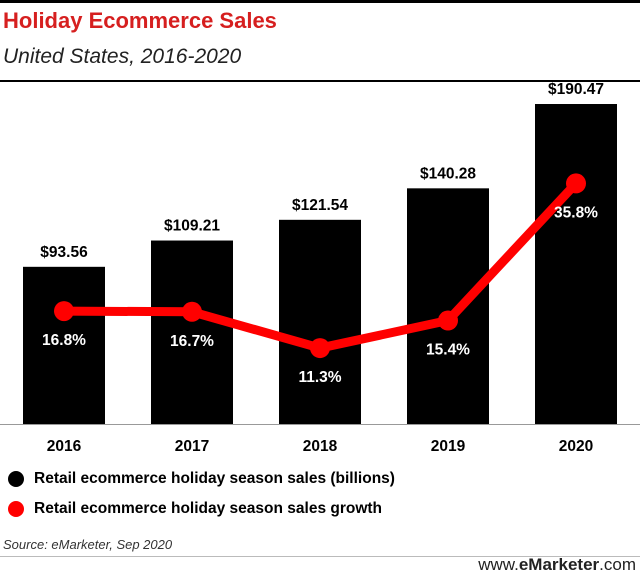 The height and width of the screenshot is (576, 640). Describe the element at coordinates (192, 446) in the screenshot. I see `x-tick-label: 2017` at that location.